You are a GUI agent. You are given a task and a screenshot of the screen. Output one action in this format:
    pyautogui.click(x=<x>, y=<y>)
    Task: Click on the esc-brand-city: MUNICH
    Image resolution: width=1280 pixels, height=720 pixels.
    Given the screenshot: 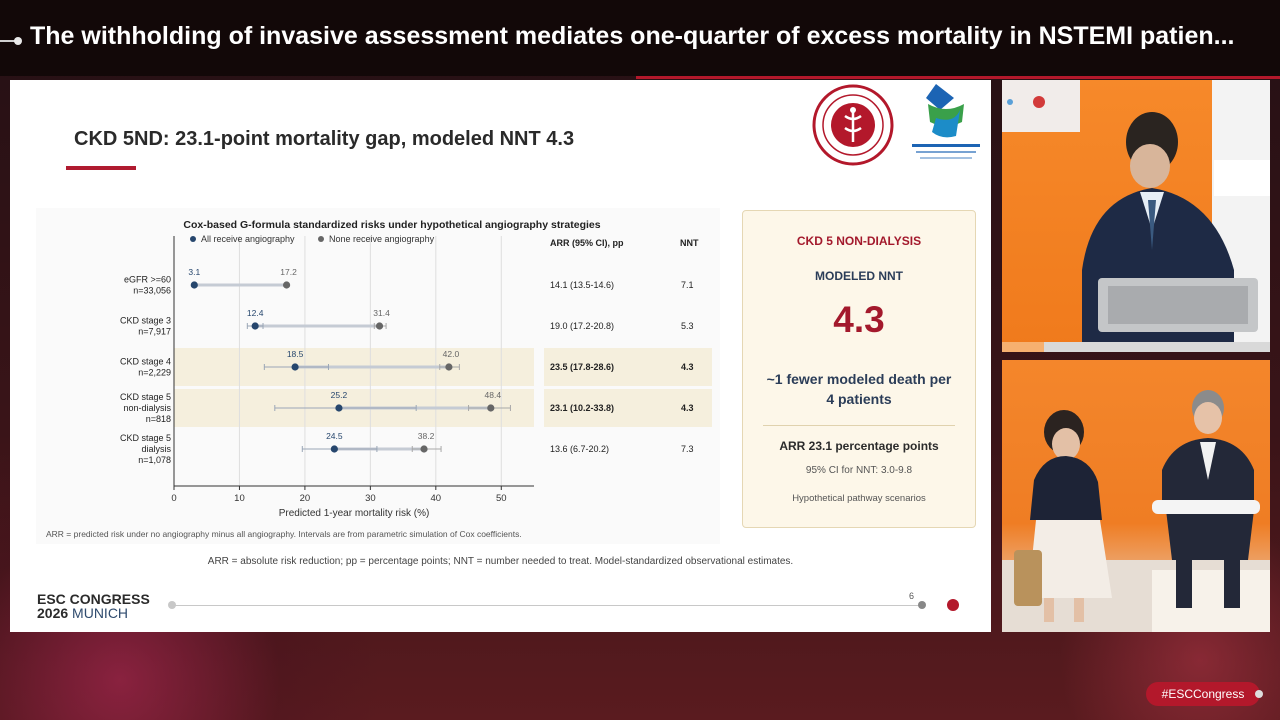 What is the action you would take?
    pyautogui.click(x=100, y=613)
    